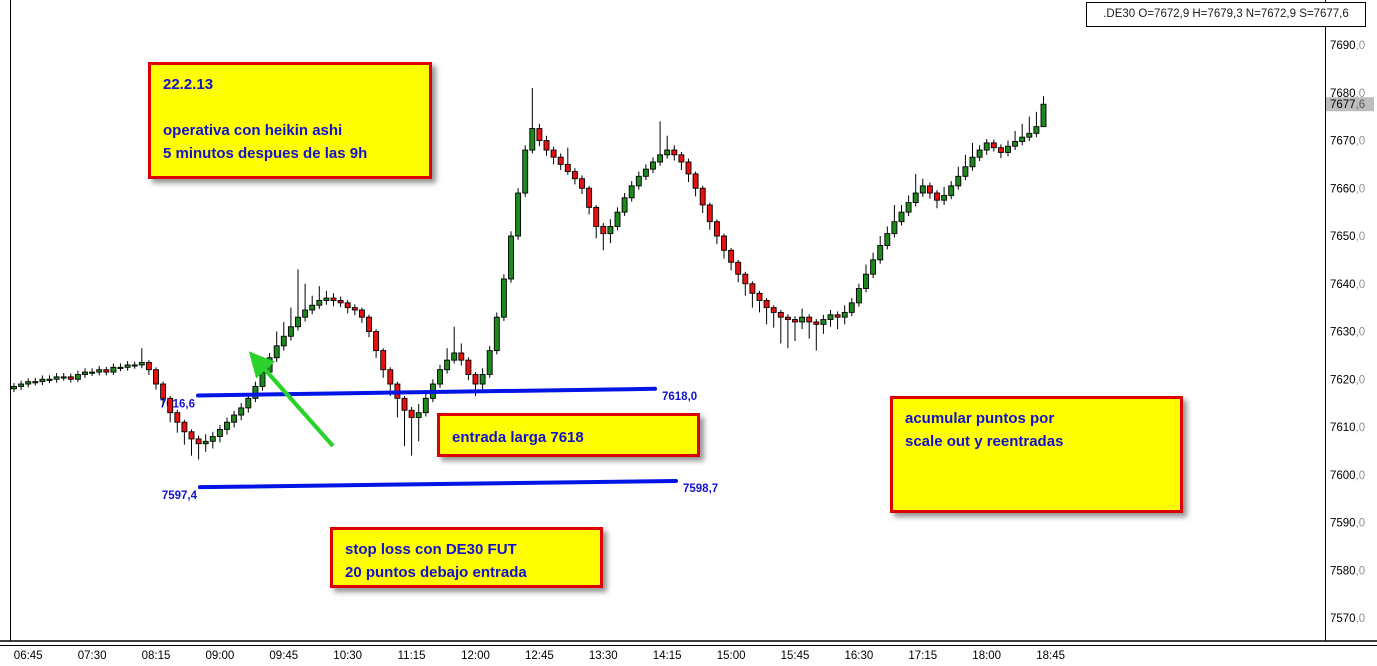 The height and width of the screenshot is (666, 1377). I want to click on trendline-right-label: 7618,0, so click(679, 397).